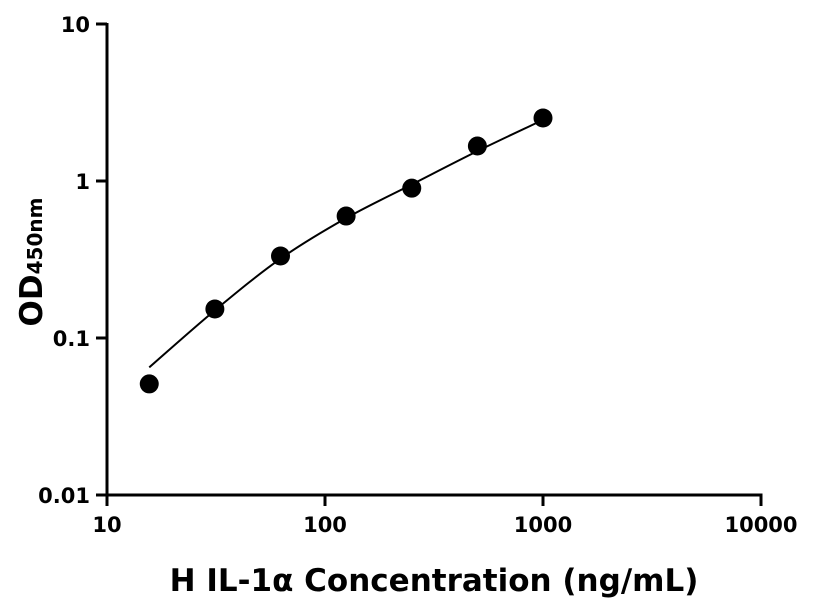 Image resolution: width=816 pixels, height=612 pixels. Describe the element at coordinates (71, 339) in the screenshot. I see `y-tick-label: 0.1` at that location.